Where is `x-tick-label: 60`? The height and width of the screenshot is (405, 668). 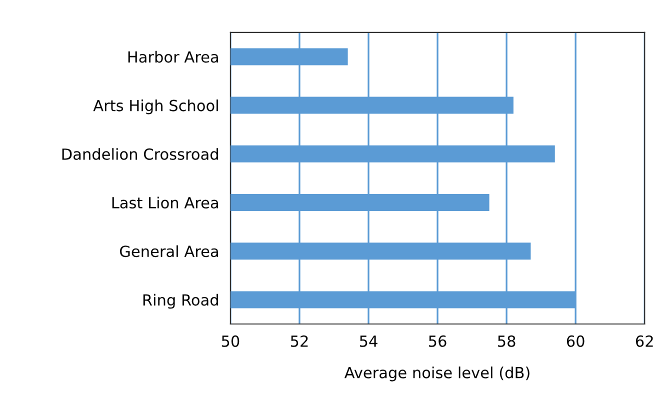 x-tick-label: 60 is located at coordinates (575, 341).